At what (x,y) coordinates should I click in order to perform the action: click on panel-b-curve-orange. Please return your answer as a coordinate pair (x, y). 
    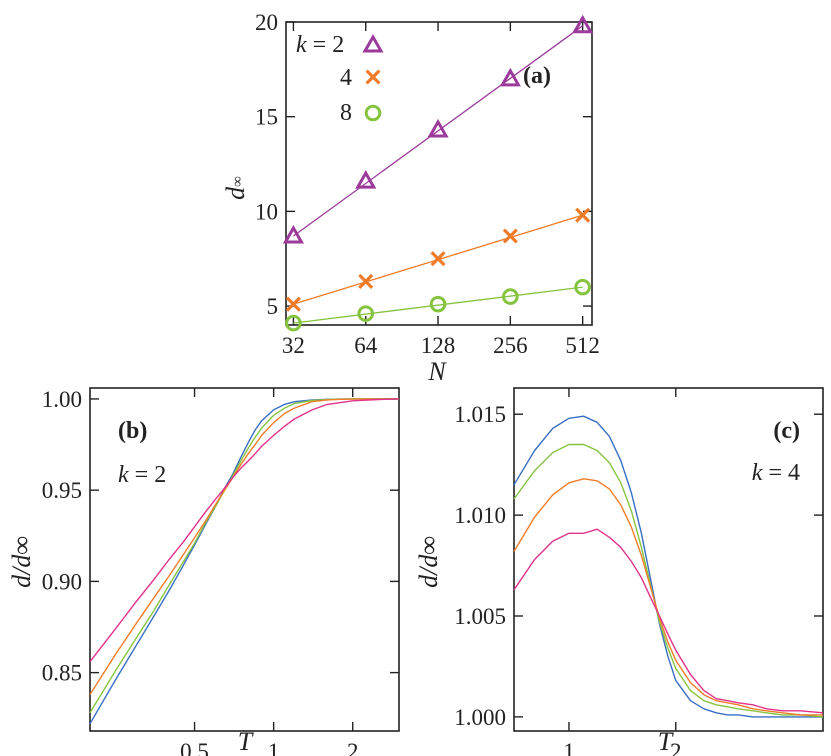
    Looking at the image, I should click on (244, 546).